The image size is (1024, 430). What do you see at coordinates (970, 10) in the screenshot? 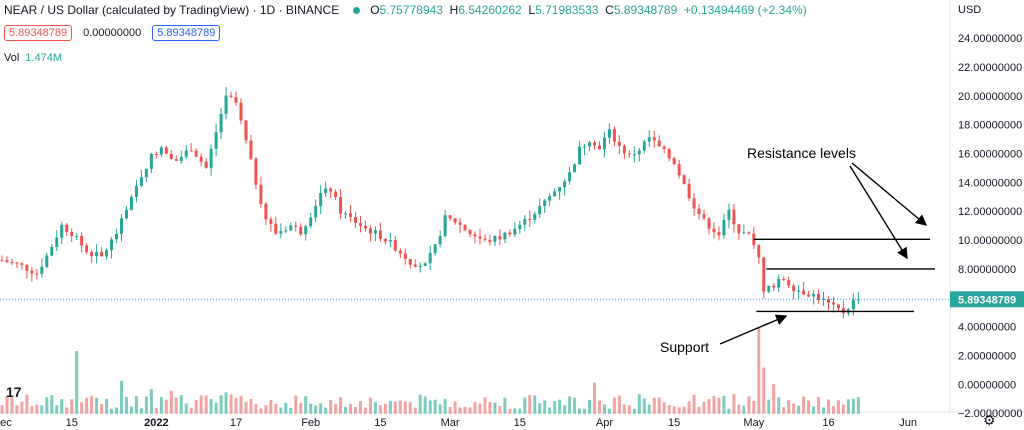
I see `currency-label: USD` at bounding box center [970, 10].